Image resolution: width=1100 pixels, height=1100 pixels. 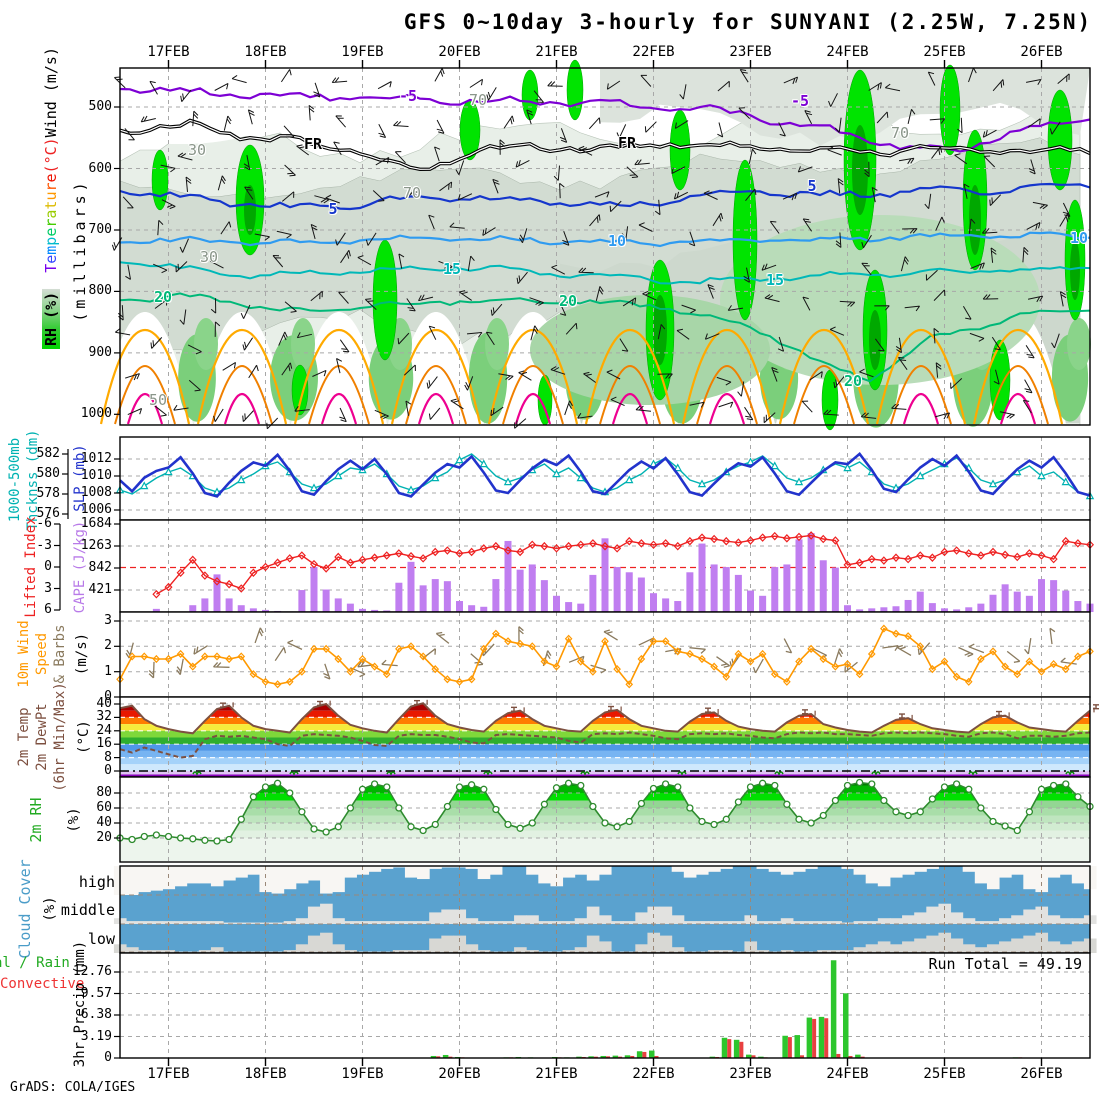 I want to click on tick-label: 1006, so click(x=96, y=509).